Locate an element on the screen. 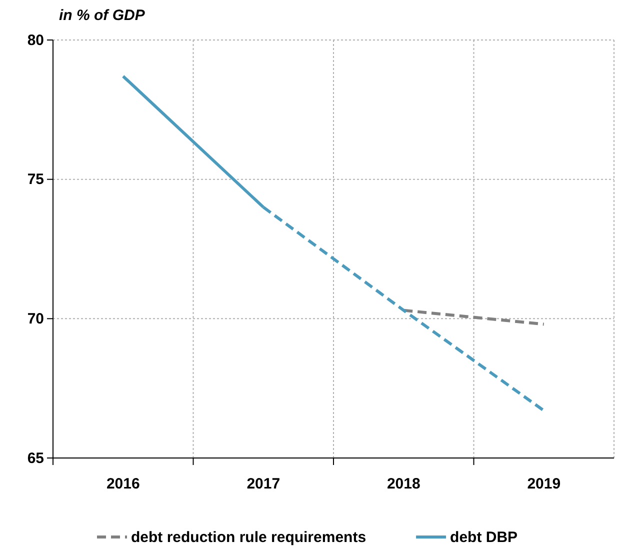  x-tick-label: 2018 is located at coordinates (403, 484).